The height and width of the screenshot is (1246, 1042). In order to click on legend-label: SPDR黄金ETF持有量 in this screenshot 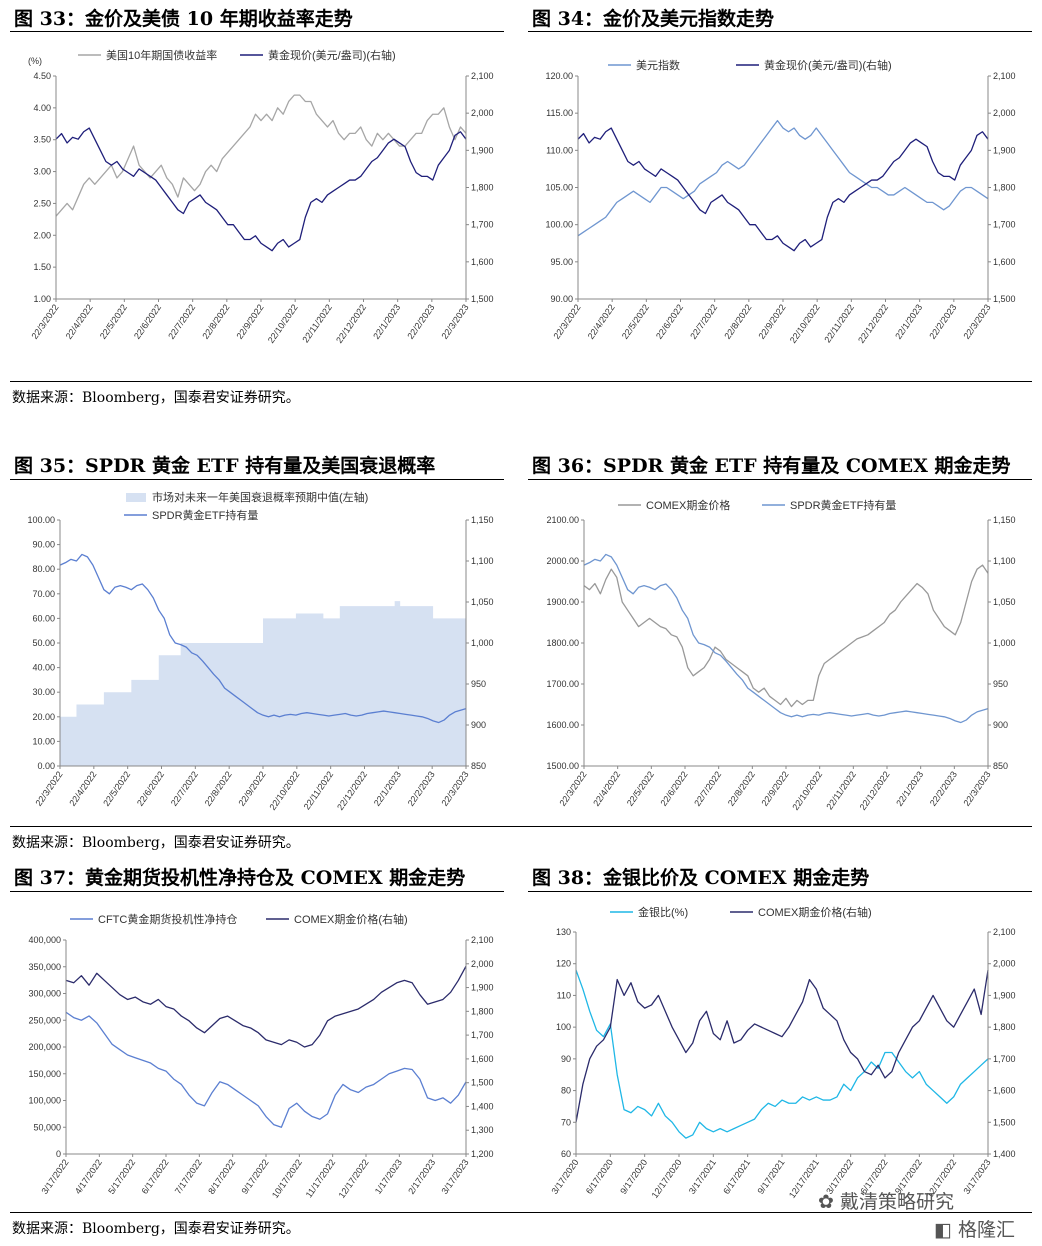, I will do `click(843, 505)`.